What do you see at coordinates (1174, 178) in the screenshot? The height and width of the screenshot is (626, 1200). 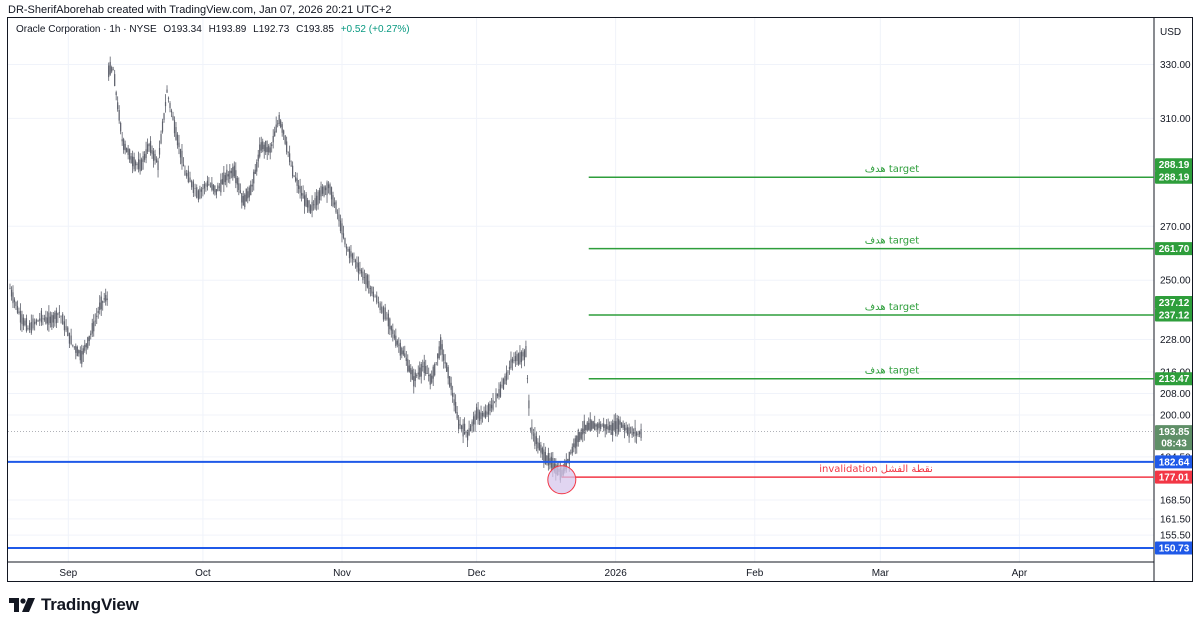 I see `price-tag-text: 288.19` at bounding box center [1174, 178].